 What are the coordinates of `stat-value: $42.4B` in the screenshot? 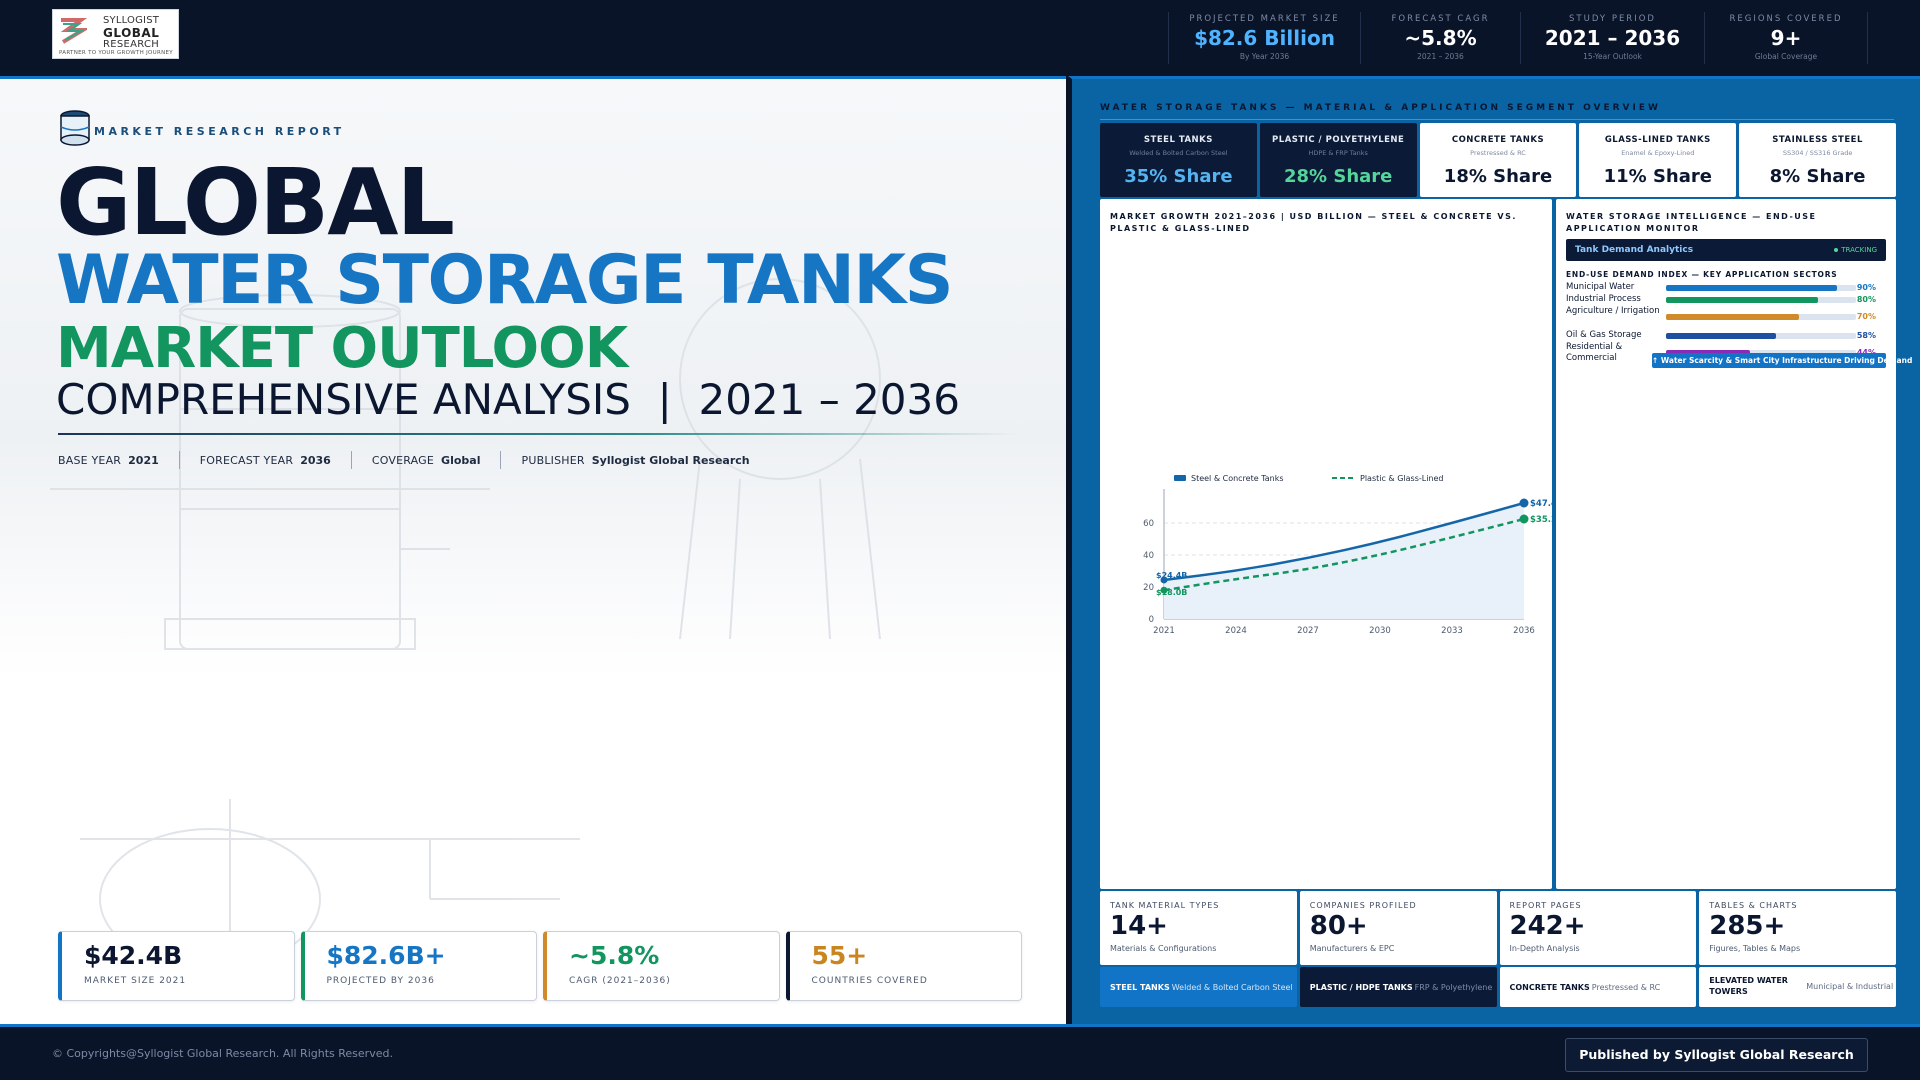 It's located at (133, 955).